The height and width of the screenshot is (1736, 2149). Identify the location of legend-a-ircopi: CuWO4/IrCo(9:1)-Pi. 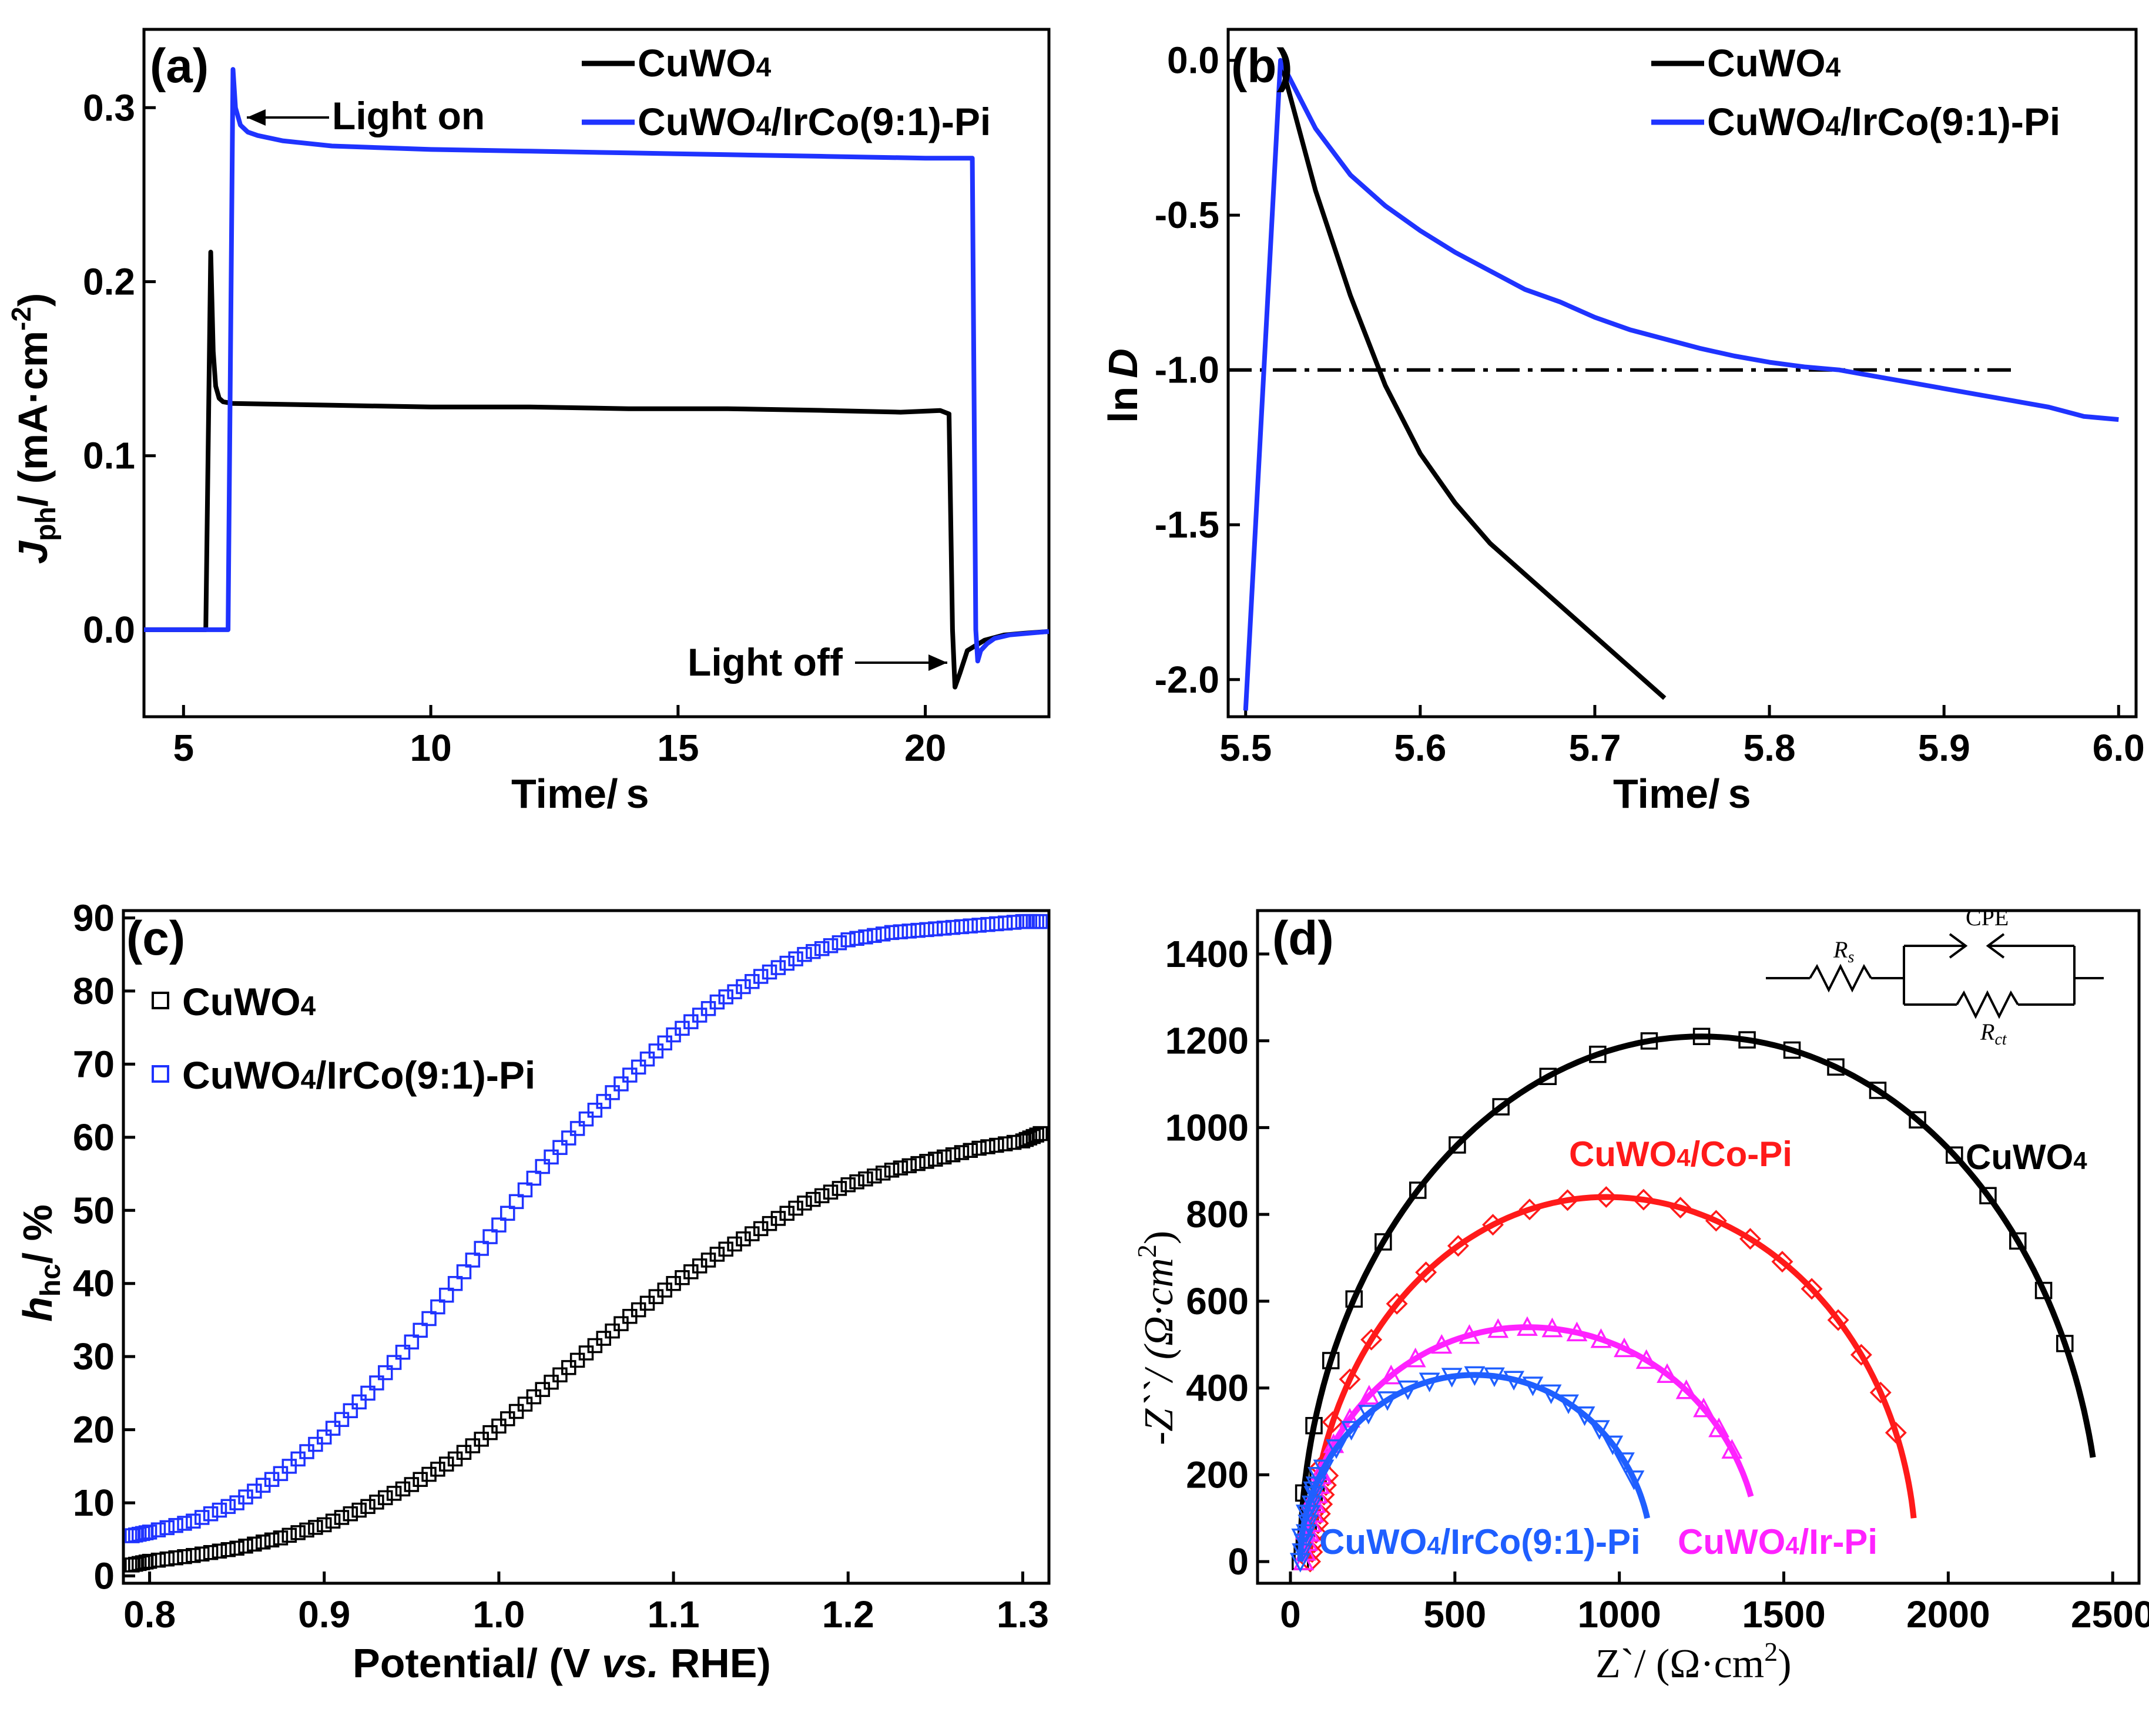
(814, 121).